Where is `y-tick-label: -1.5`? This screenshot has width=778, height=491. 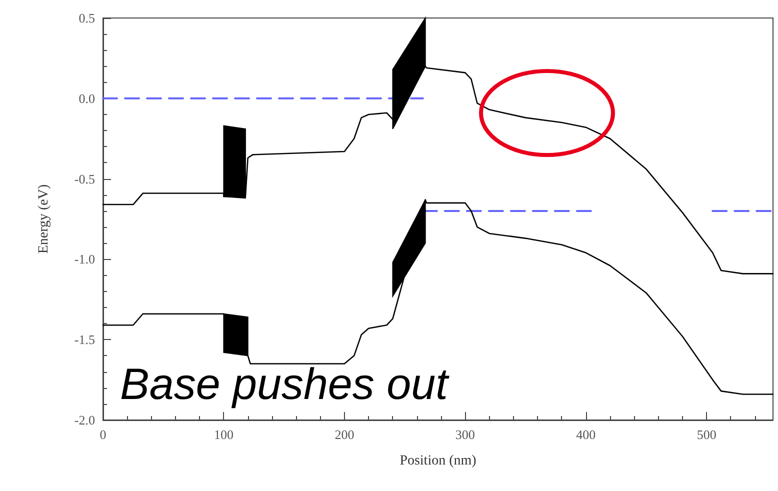
y-tick-label: -1.5 is located at coordinates (84, 340).